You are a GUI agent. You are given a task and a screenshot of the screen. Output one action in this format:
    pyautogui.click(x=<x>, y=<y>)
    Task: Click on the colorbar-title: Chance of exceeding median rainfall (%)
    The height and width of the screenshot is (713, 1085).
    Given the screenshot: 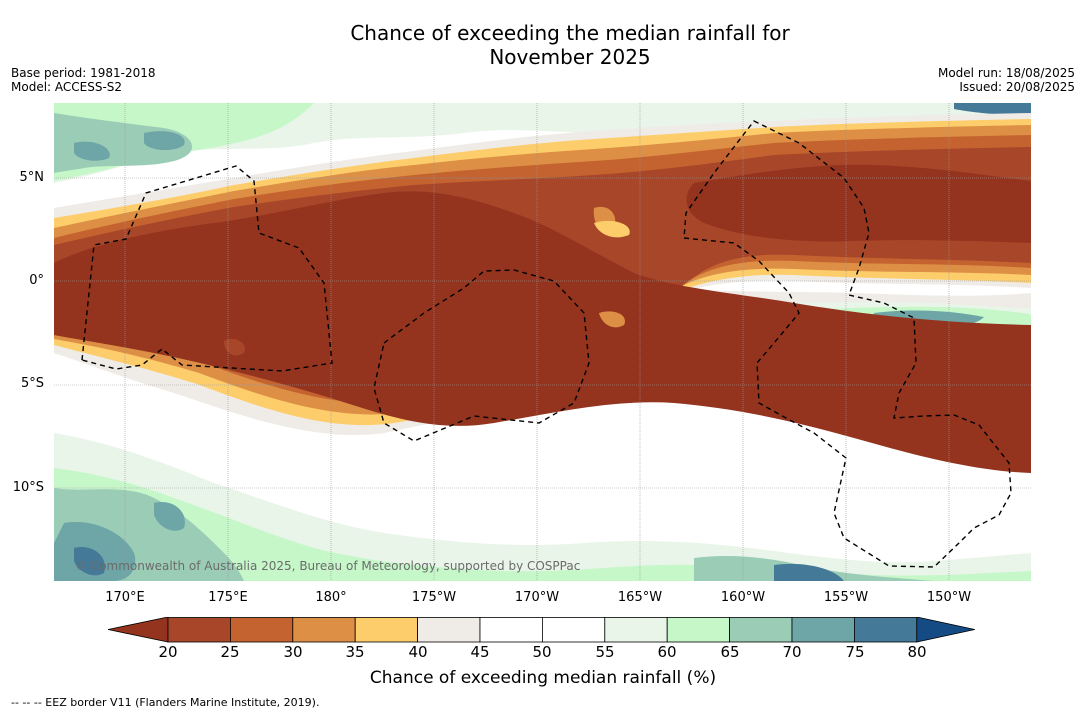 What is the action you would take?
    pyautogui.click(x=543, y=678)
    